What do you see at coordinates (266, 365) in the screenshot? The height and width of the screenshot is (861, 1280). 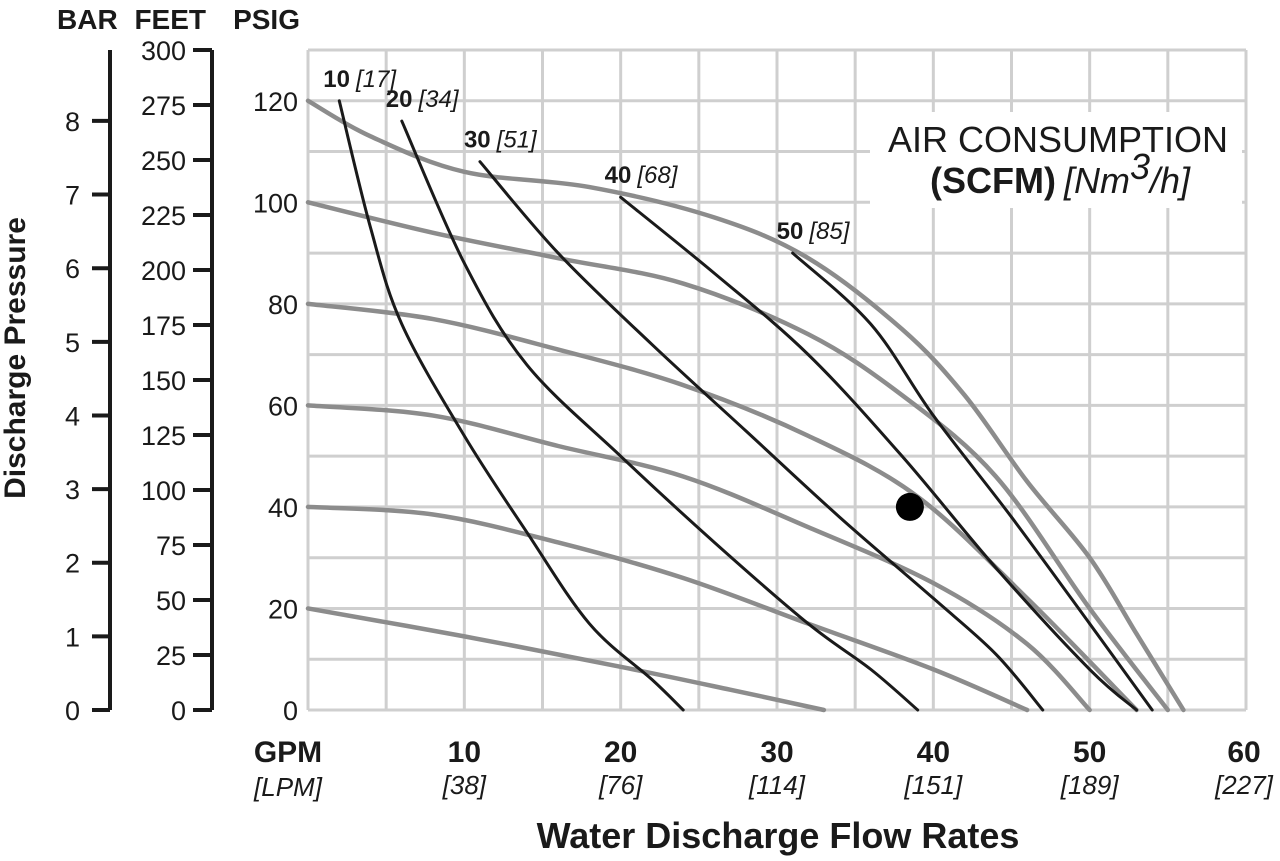 I see `psig-axis: PSIG 0 20 40 60 80 100 120` at bounding box center [266, 365].